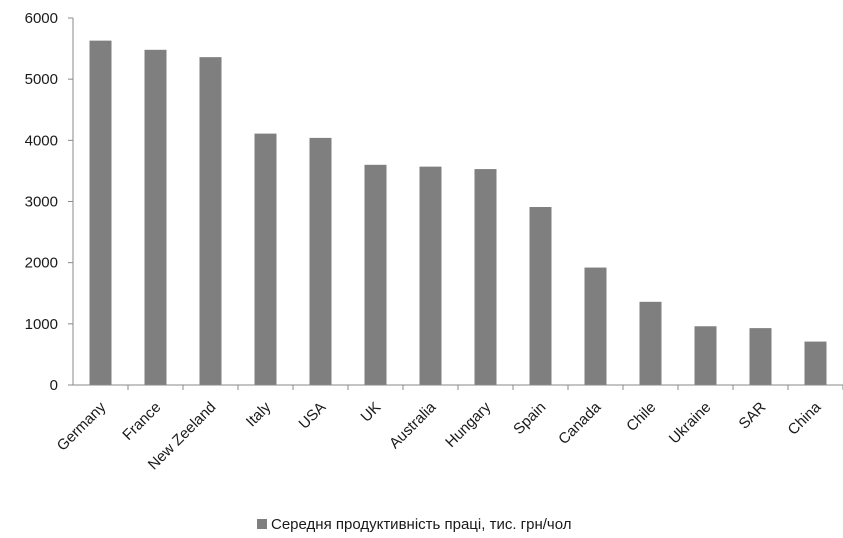  What do you see at coordinates (413, 425) in the screenshot?
I see `x-category-label: Australia` at bounding box center [413, 425].